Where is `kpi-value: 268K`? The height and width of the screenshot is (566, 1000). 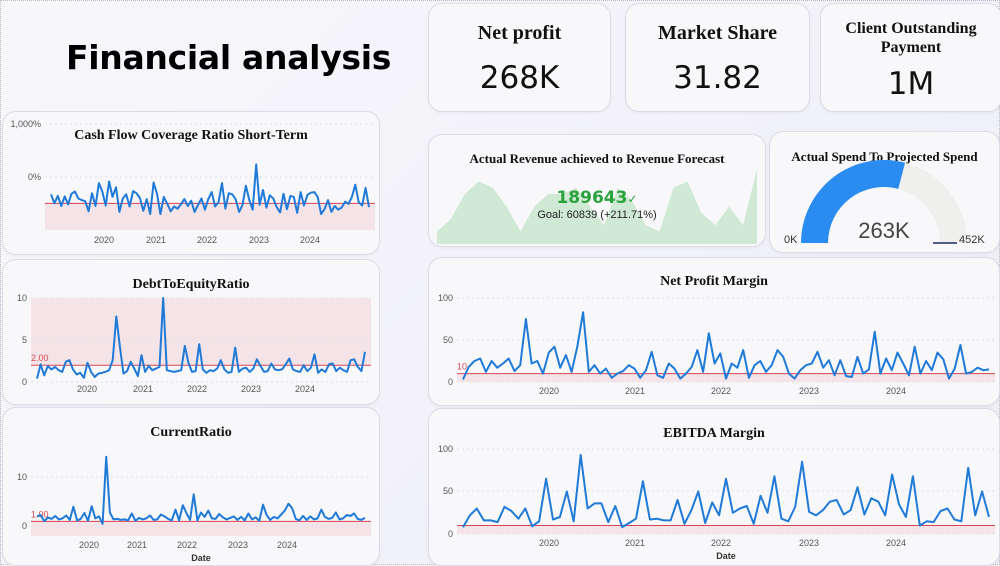
kpi-value: 268K is located at coordinates (519, 78).